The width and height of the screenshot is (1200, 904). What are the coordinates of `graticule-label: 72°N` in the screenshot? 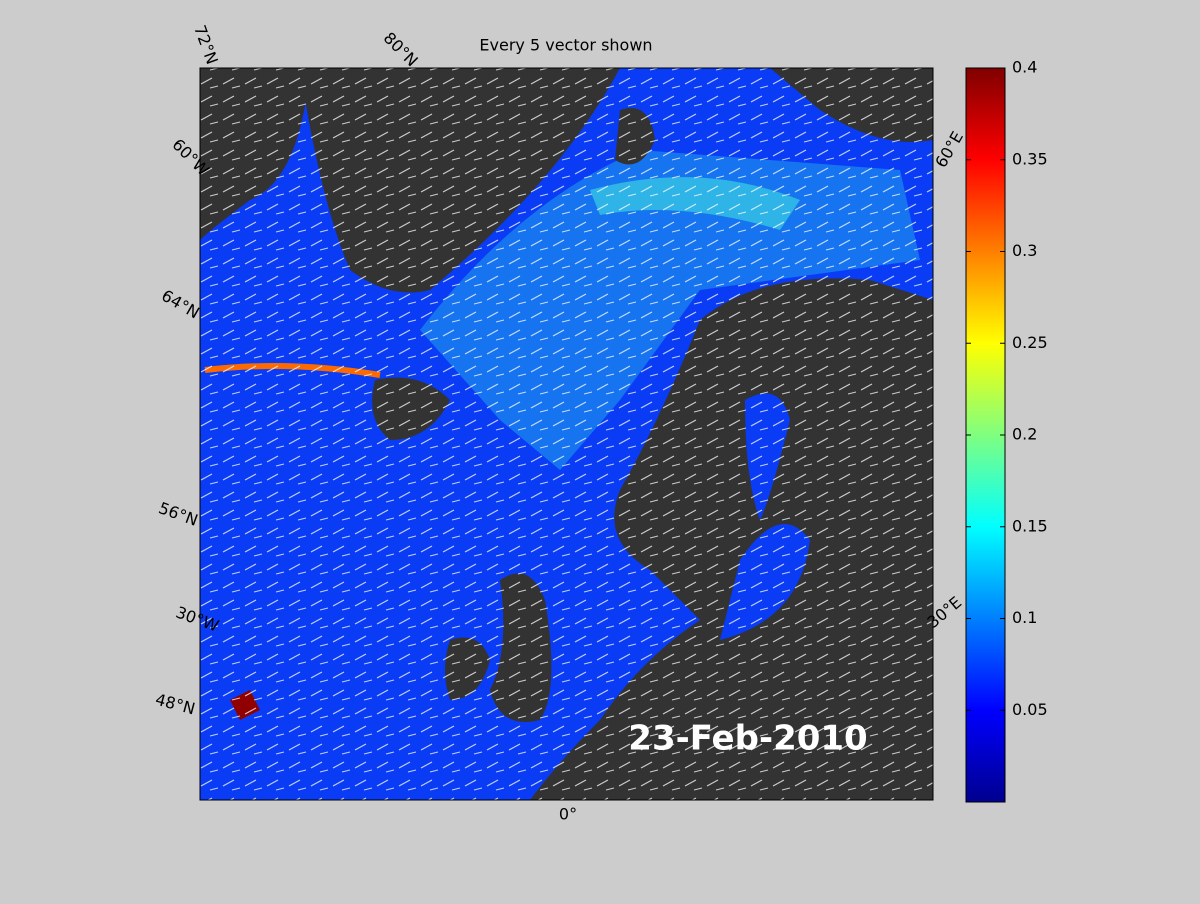 It's located at (206, 44).